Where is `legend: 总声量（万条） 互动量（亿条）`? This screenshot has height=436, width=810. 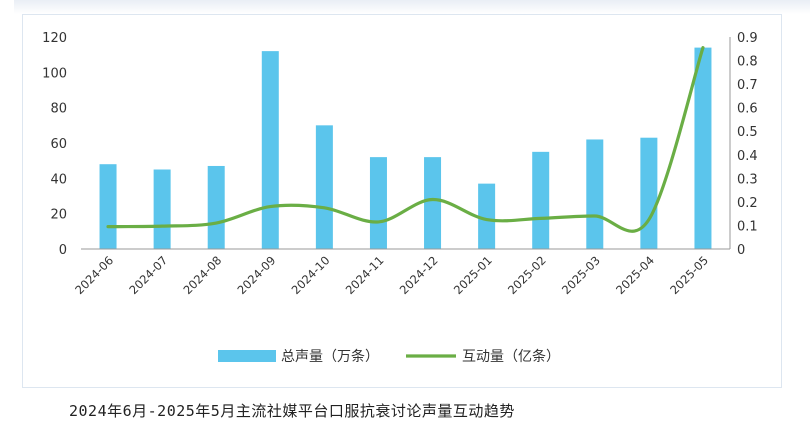
legend: 总声量（万条） 互动量（亿条） is located at coordinates (389, 356).